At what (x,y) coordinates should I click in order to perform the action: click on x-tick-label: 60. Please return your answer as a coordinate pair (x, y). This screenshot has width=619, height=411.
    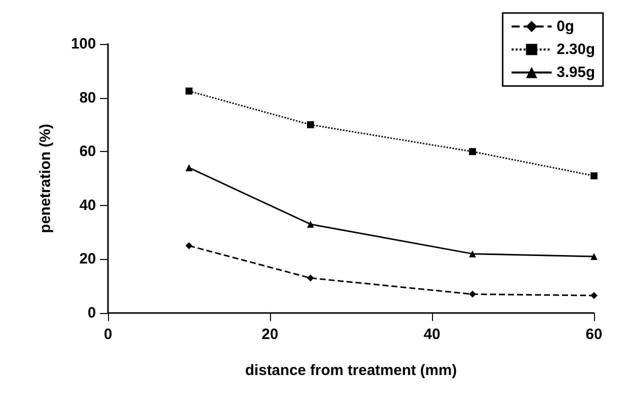
    Looking at the image, I should click on (594, 334).